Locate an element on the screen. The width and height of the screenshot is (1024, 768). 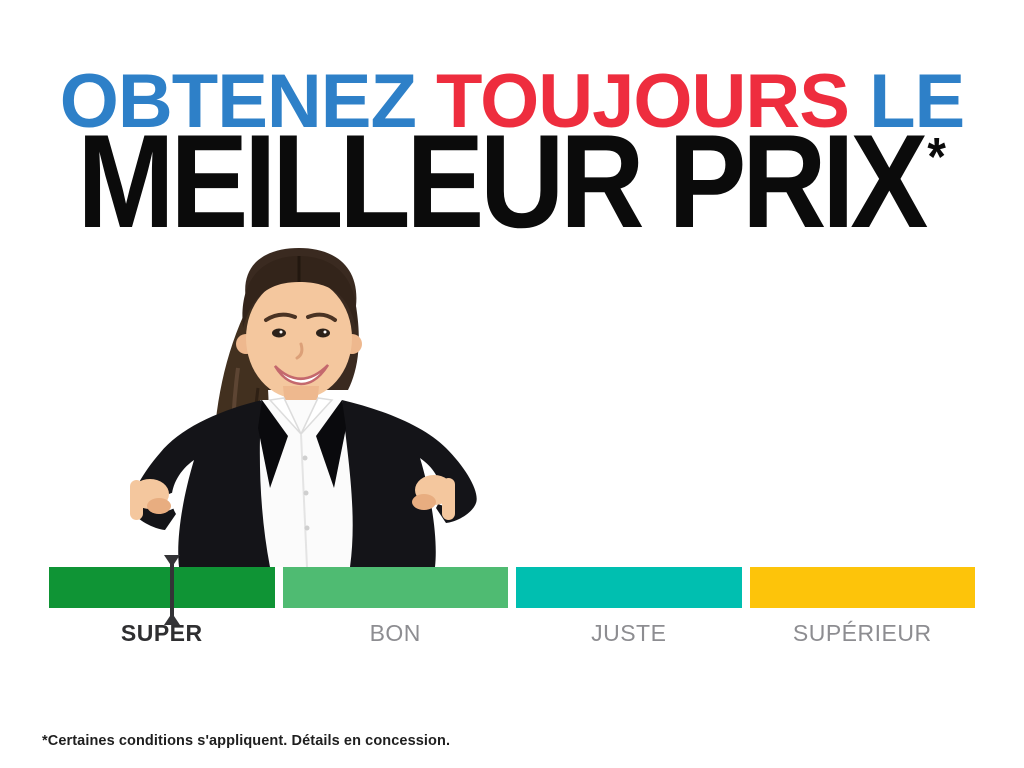
gauge-labels: SUPER BON JUSTE SUPÉRIEUR is located at coordinates (512, 633).